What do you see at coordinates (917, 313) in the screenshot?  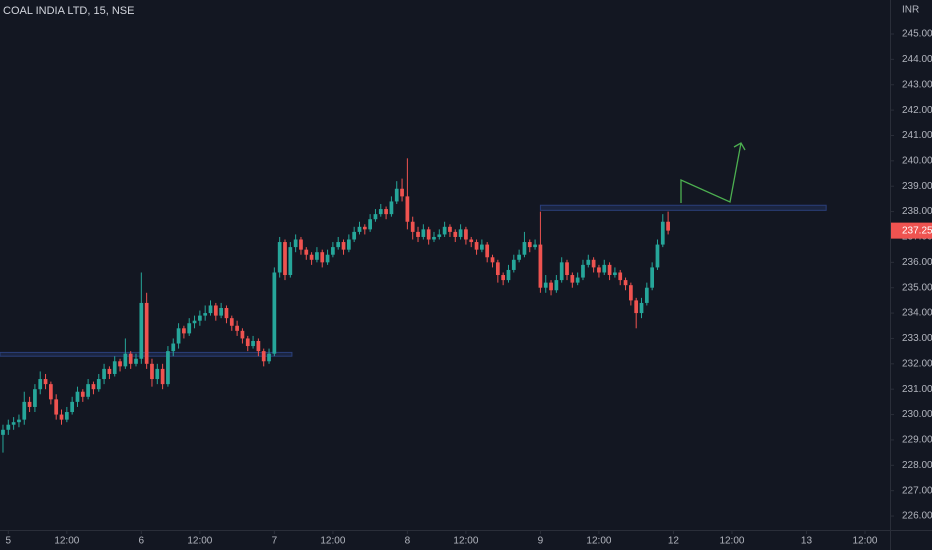 I see `y-tick-label: 234.00` at bounding box center [917, 313].